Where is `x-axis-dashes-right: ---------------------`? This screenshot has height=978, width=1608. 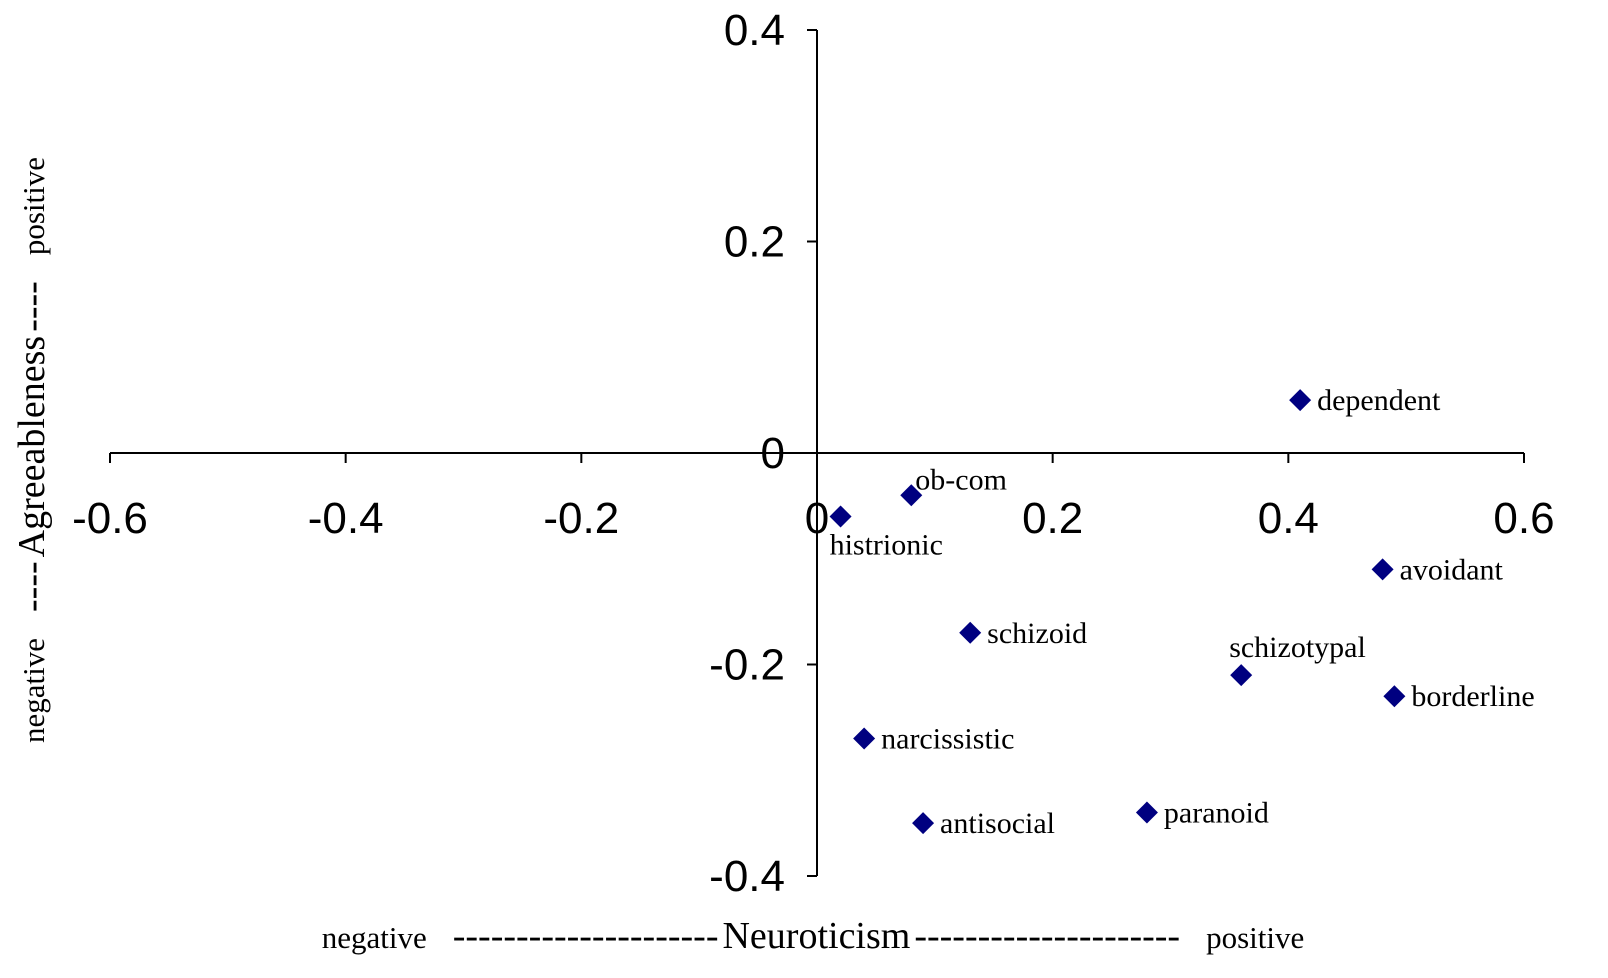 x-axis-dashes-right: --------------------- is located at coordinates (1047, 936).